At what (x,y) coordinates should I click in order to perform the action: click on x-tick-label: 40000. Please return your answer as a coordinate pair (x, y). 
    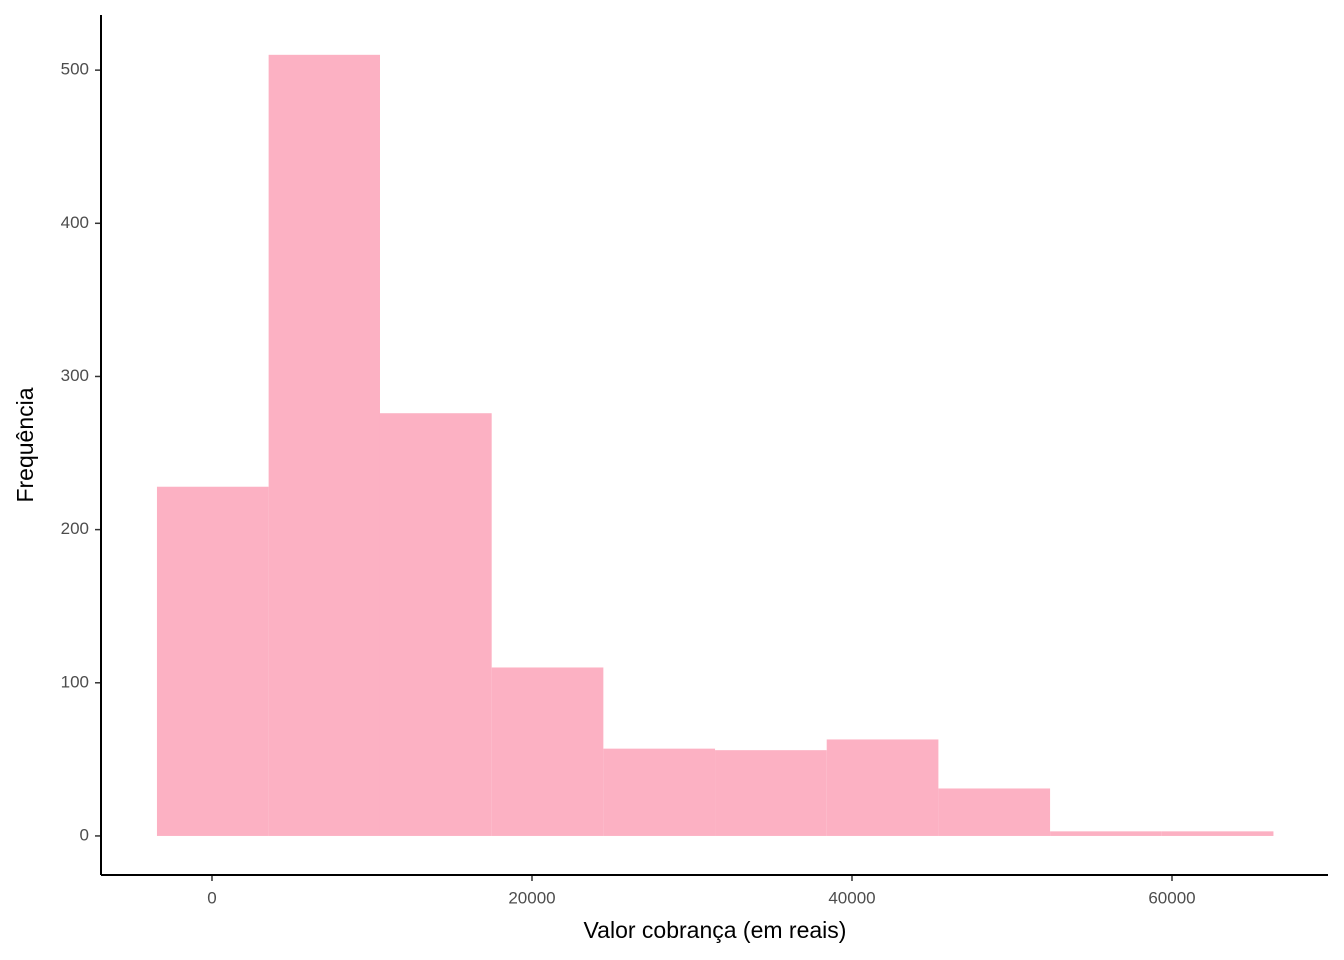
    Looking at the image, I should click on (851, 897).